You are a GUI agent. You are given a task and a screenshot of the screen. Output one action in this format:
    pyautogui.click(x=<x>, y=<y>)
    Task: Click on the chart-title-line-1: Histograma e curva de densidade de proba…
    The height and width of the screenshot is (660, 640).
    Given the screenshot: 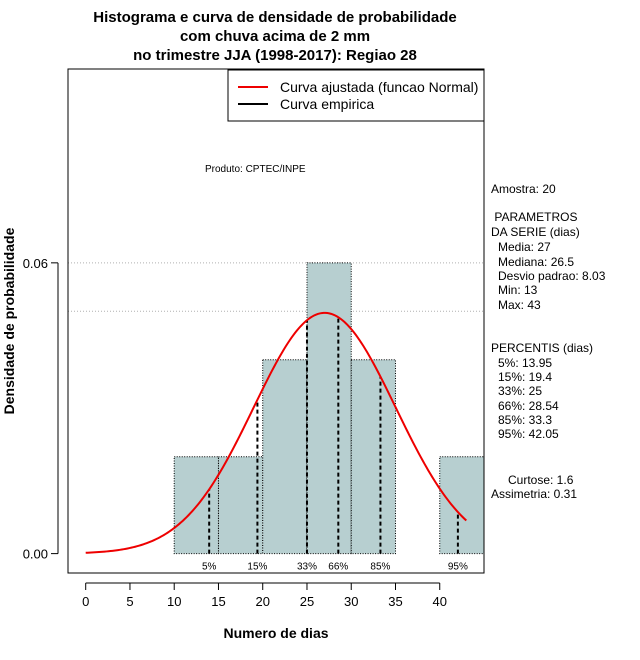 What is the action you would take?
    pyautogui.click(x=274, y=17)
    